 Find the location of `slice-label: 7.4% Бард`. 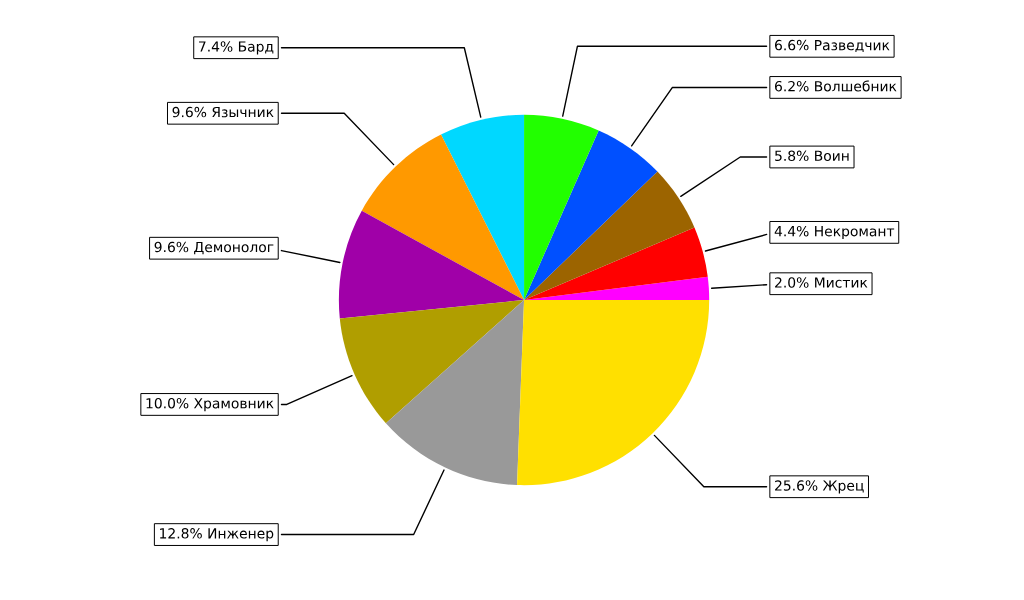

slice-label: 7.4% Бард is located at coordinates (236, 48).